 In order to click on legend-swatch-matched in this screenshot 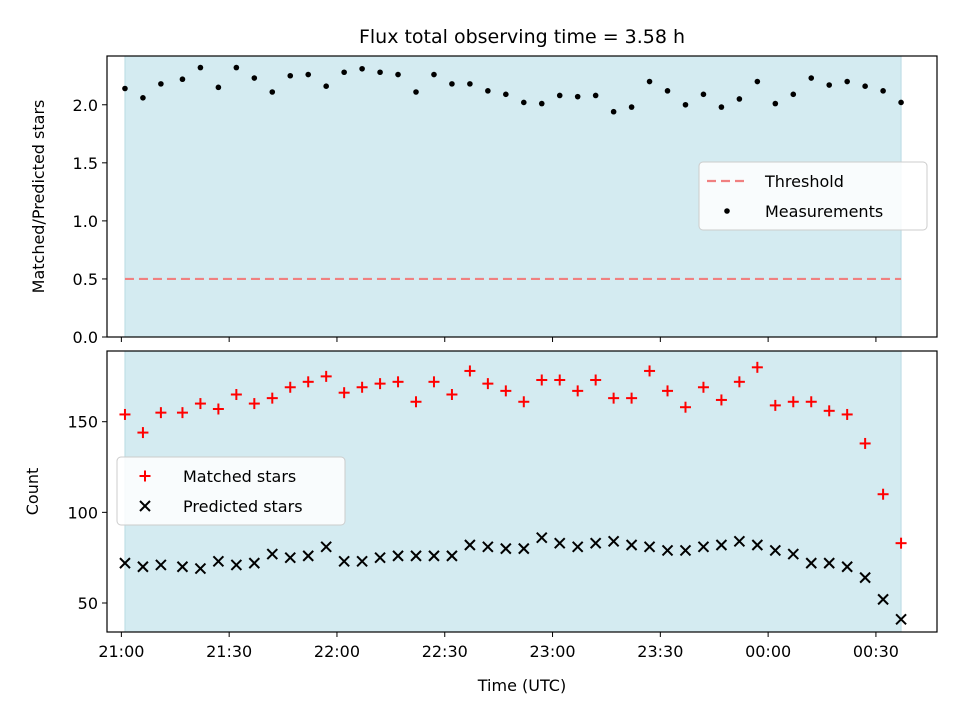, I will do `click(145, 476)`.